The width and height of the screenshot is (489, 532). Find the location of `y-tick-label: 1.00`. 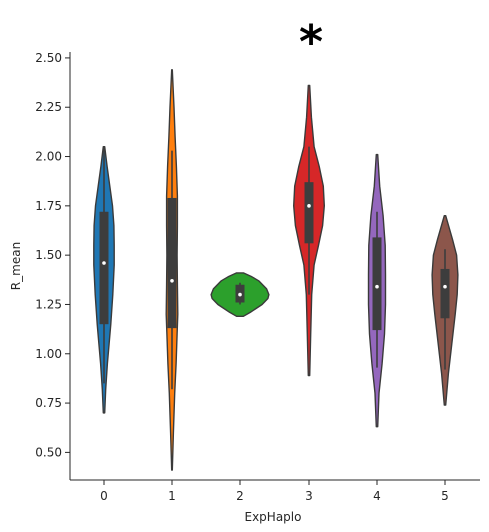

y-tick-label: 1.00 is located at coordinates (48, 354).